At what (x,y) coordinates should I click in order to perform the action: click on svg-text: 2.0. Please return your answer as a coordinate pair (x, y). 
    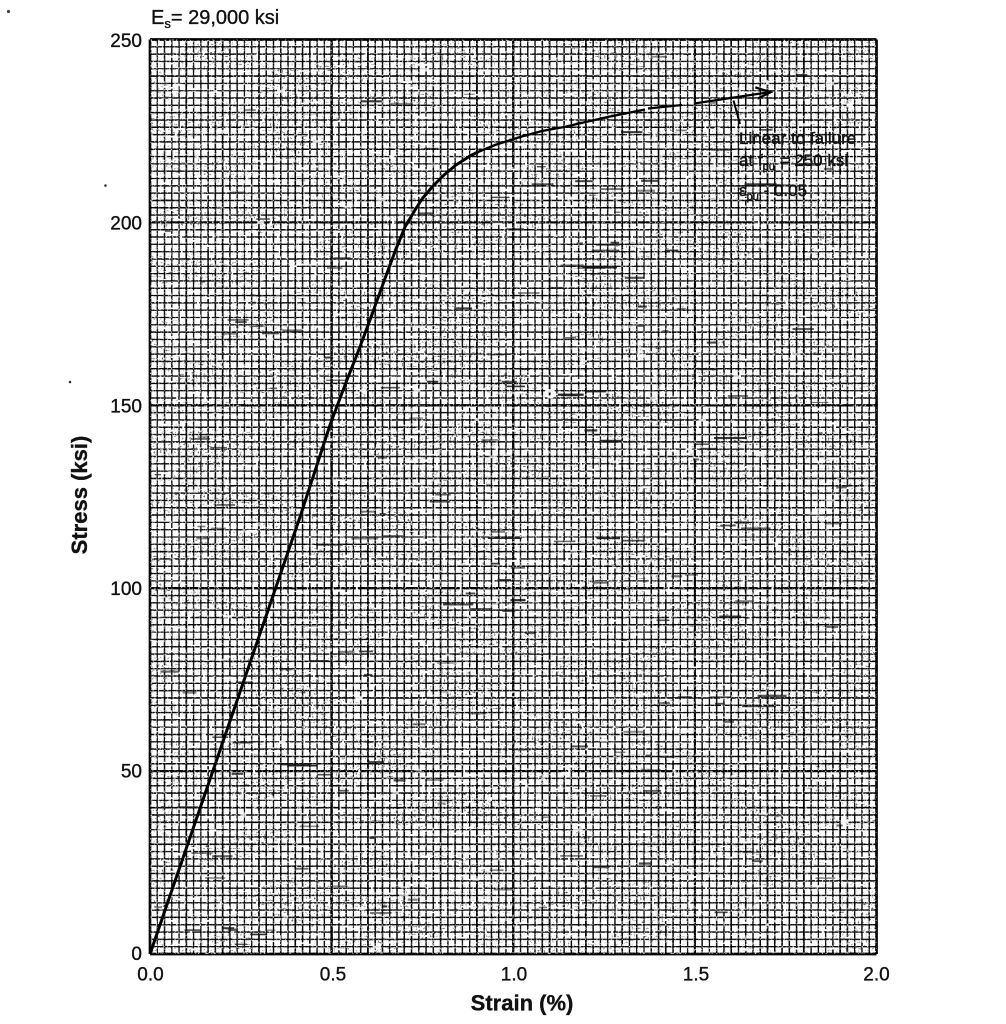
    Looking at the image, I should click on (876, 975).